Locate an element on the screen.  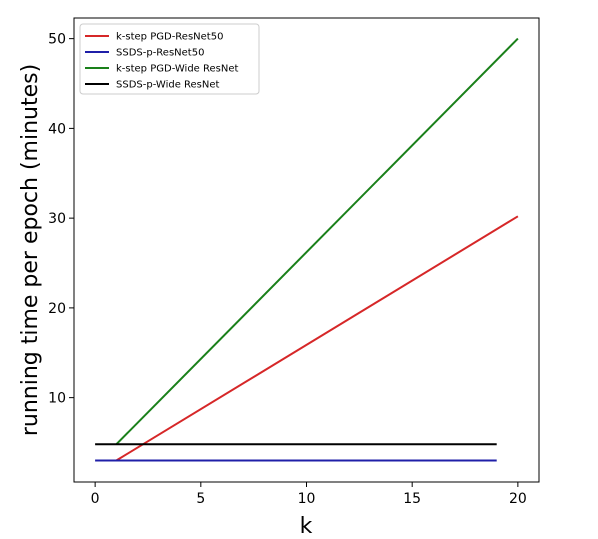
x-tick-label: 10 is located at coordinates (307, 499).